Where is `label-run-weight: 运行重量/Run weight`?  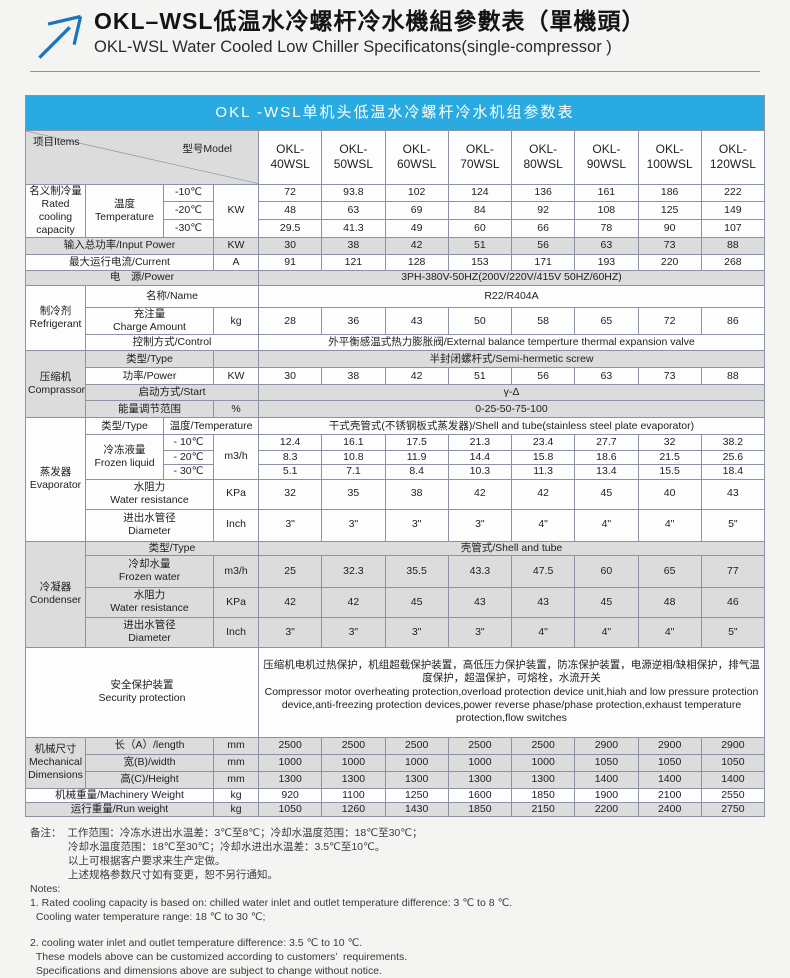 label-run-weight: 运行重量/Run weight is located at coordinates (119, 809).